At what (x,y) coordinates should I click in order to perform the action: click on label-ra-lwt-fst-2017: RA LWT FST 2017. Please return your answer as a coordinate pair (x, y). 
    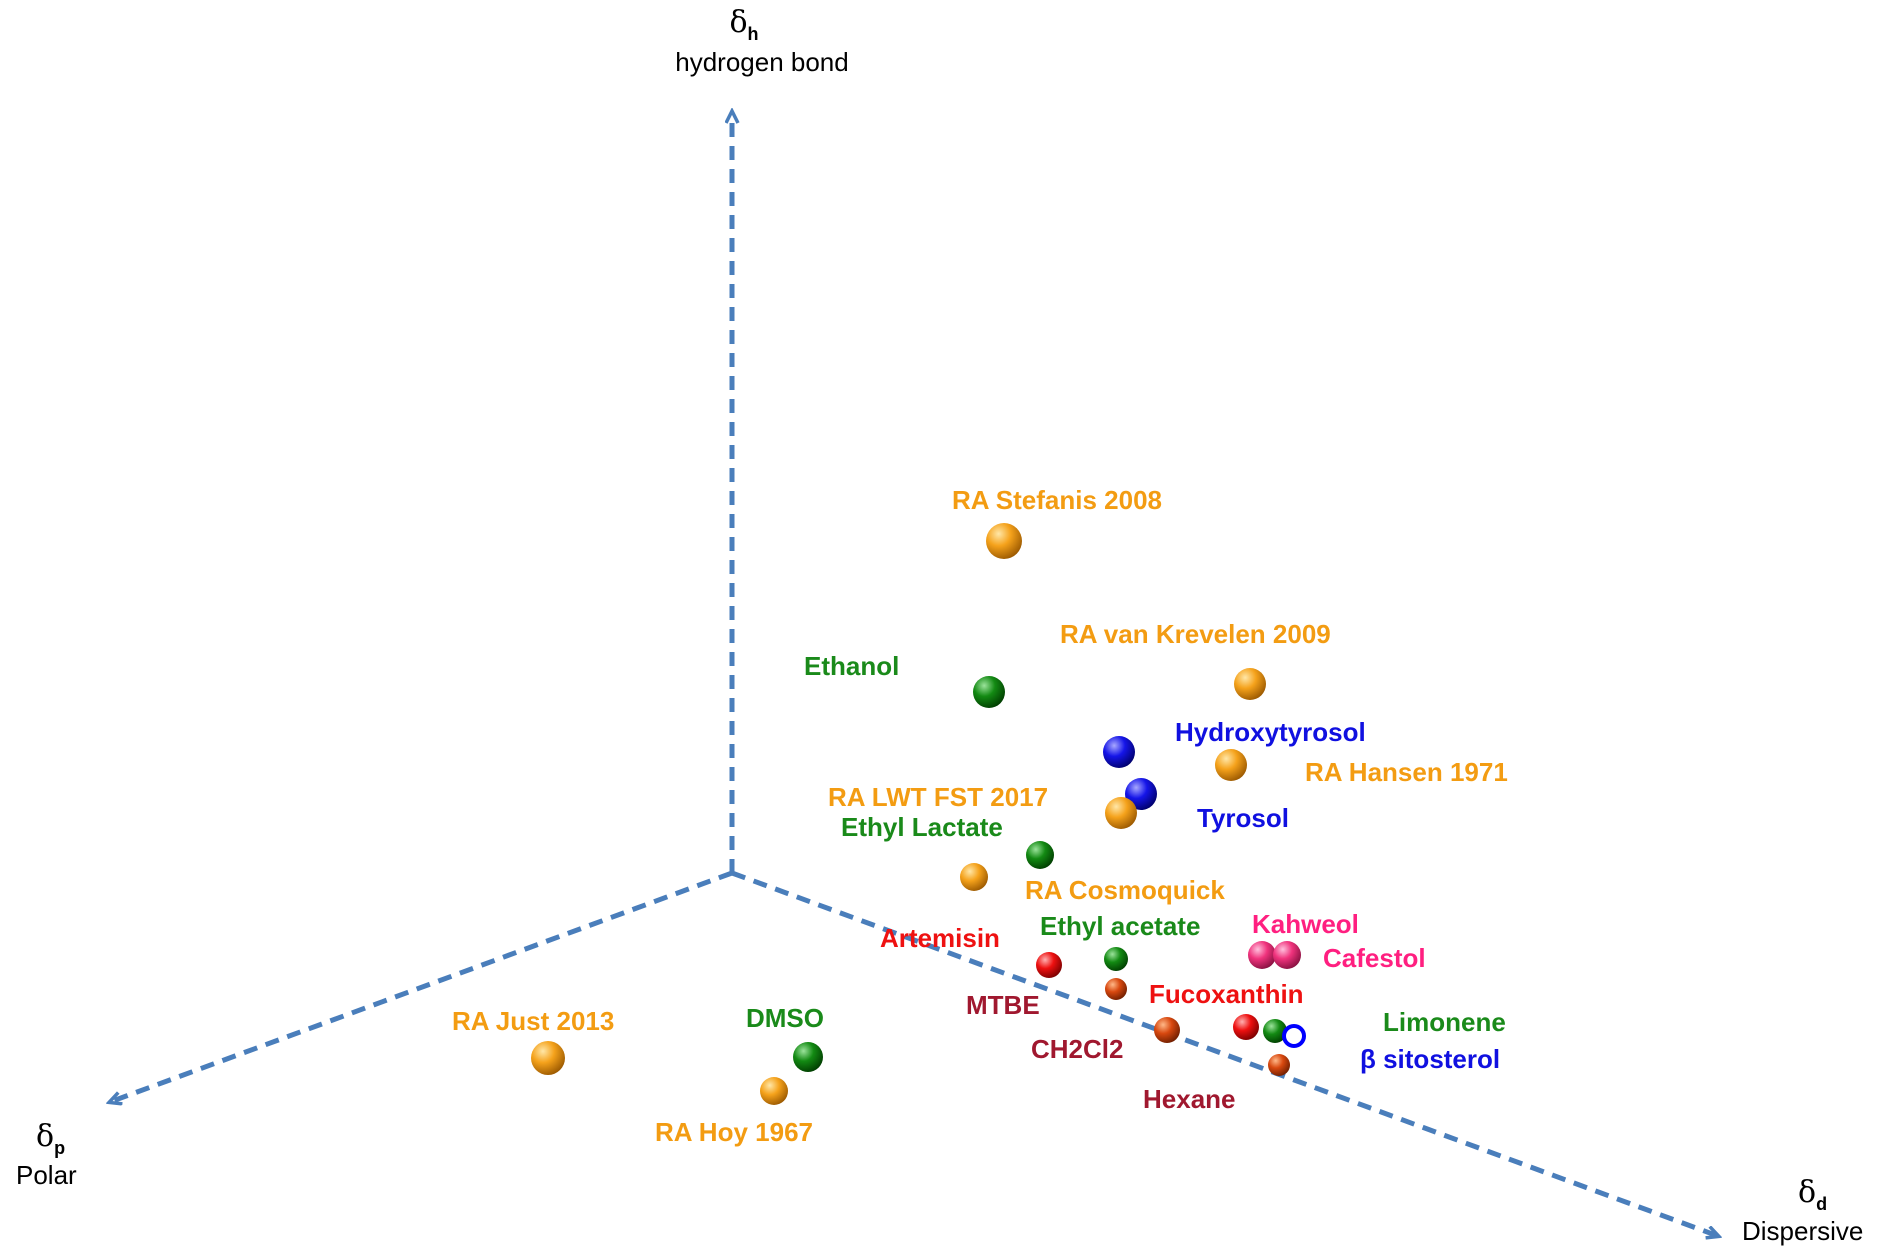
    Looking at the image, I should click on (938, 797).